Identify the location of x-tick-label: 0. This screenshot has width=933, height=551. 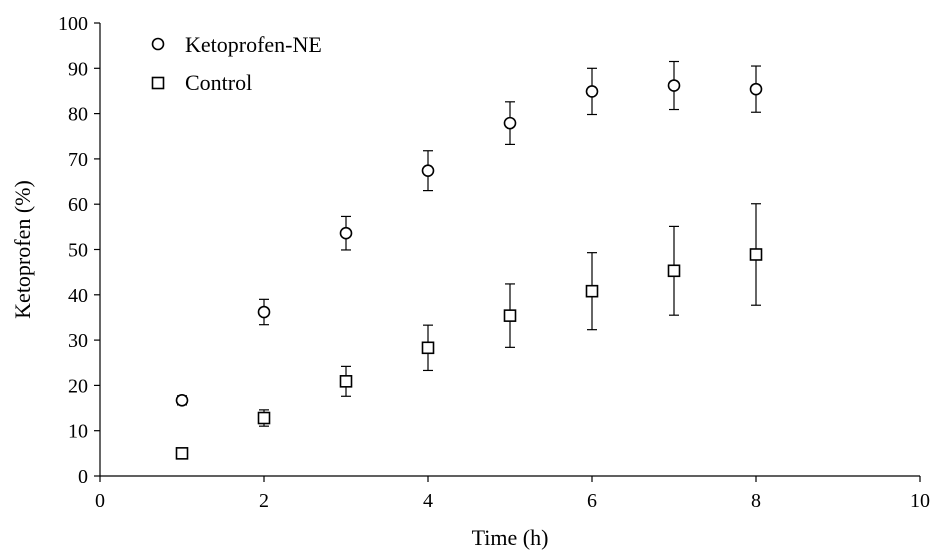
(100, 501).